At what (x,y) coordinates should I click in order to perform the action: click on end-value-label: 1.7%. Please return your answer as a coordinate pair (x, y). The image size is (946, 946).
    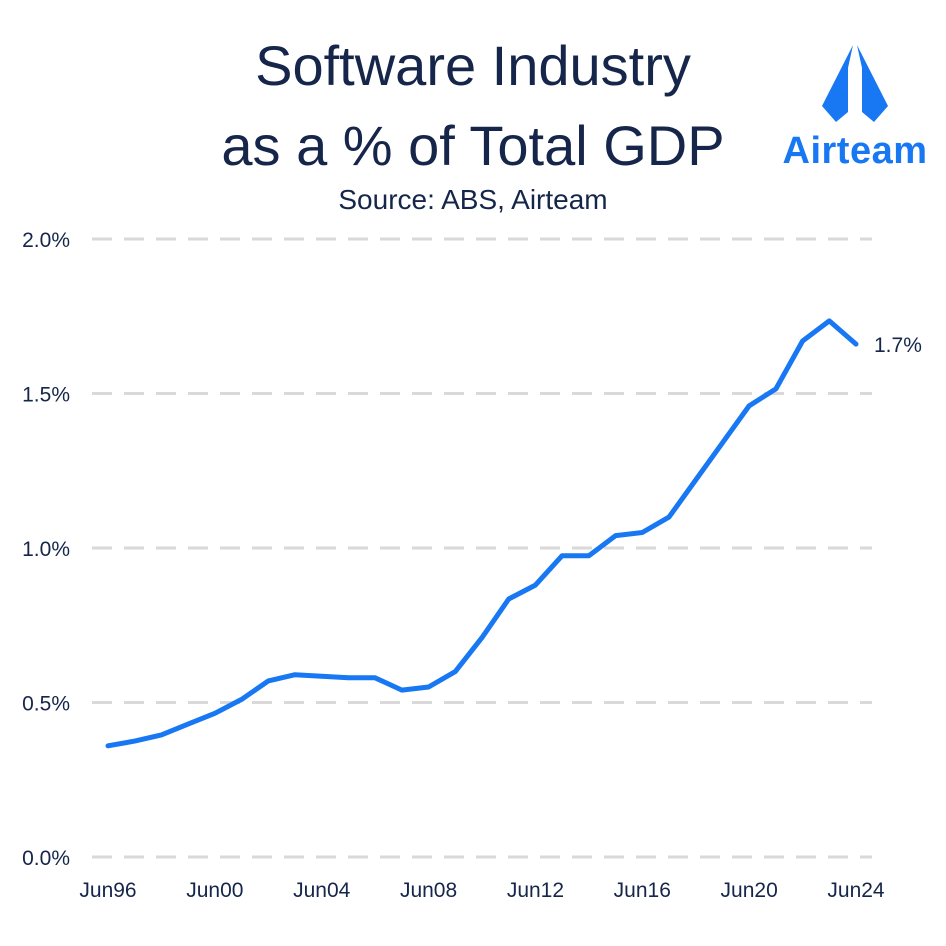
    Looking at the image, I should click on (898, 345).